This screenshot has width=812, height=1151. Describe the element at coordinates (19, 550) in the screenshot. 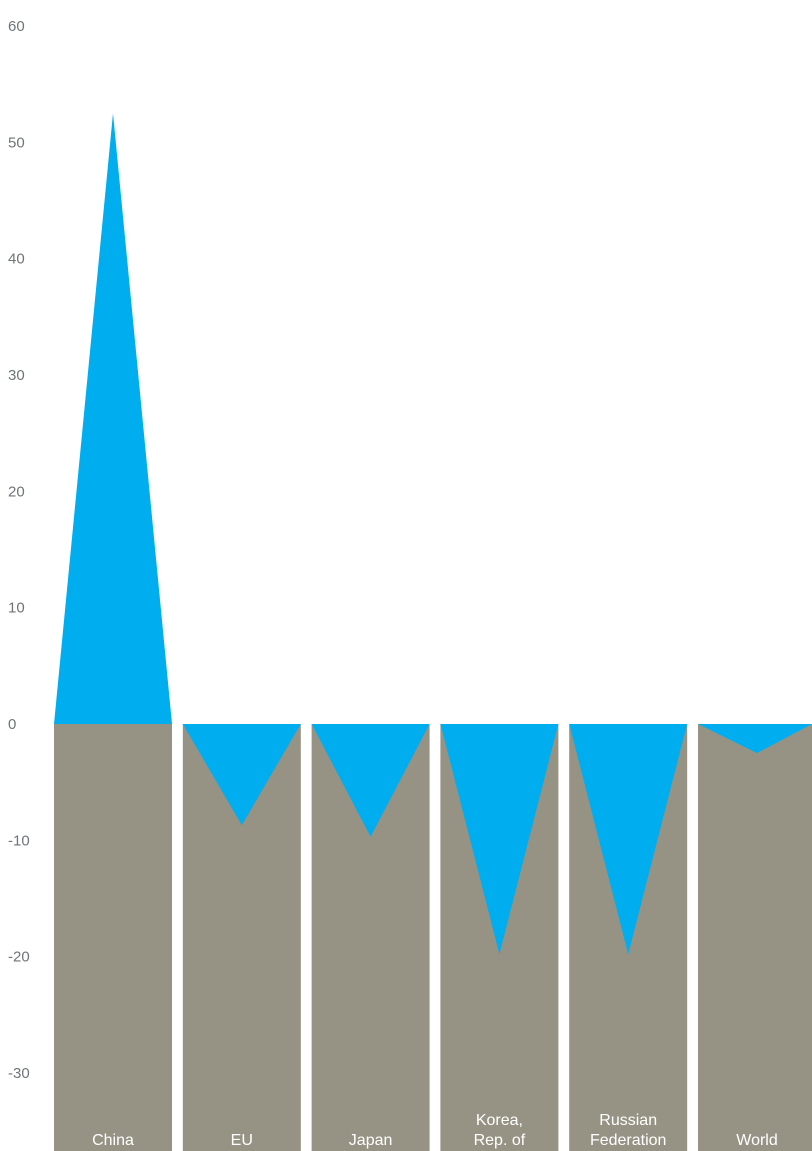

I see `y-axis-tick-labels: -30 -20 -10 0 10 20 30 40 50 60` at that location.